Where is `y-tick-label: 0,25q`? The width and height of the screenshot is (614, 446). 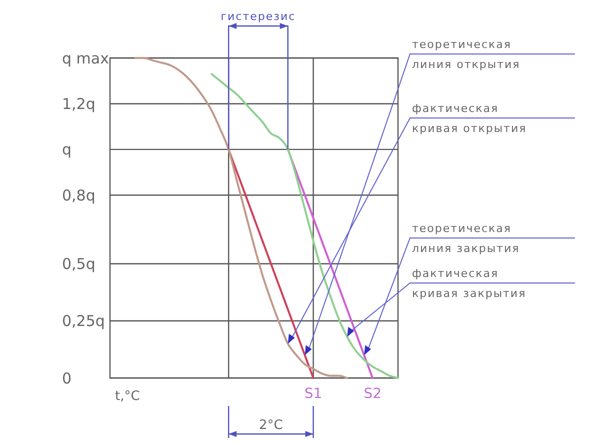
y-tick-label: 0,25q is located at coordinates (83, 321).